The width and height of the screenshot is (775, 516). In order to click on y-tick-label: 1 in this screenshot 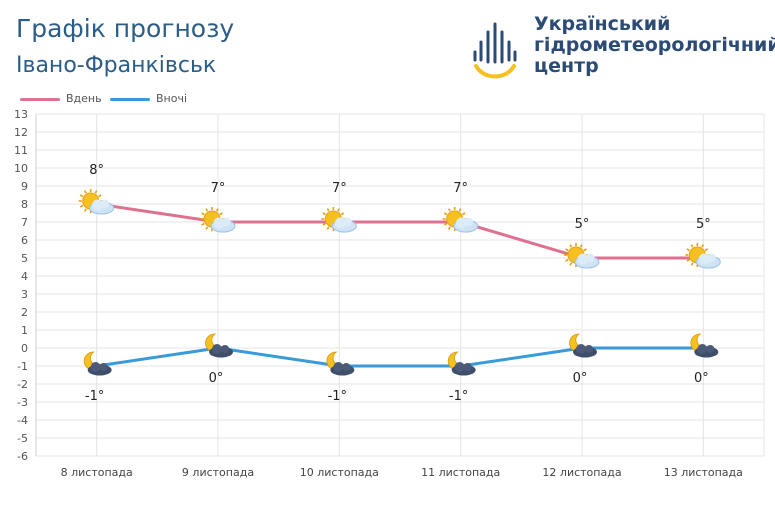, I will do `click(24, 330)`.